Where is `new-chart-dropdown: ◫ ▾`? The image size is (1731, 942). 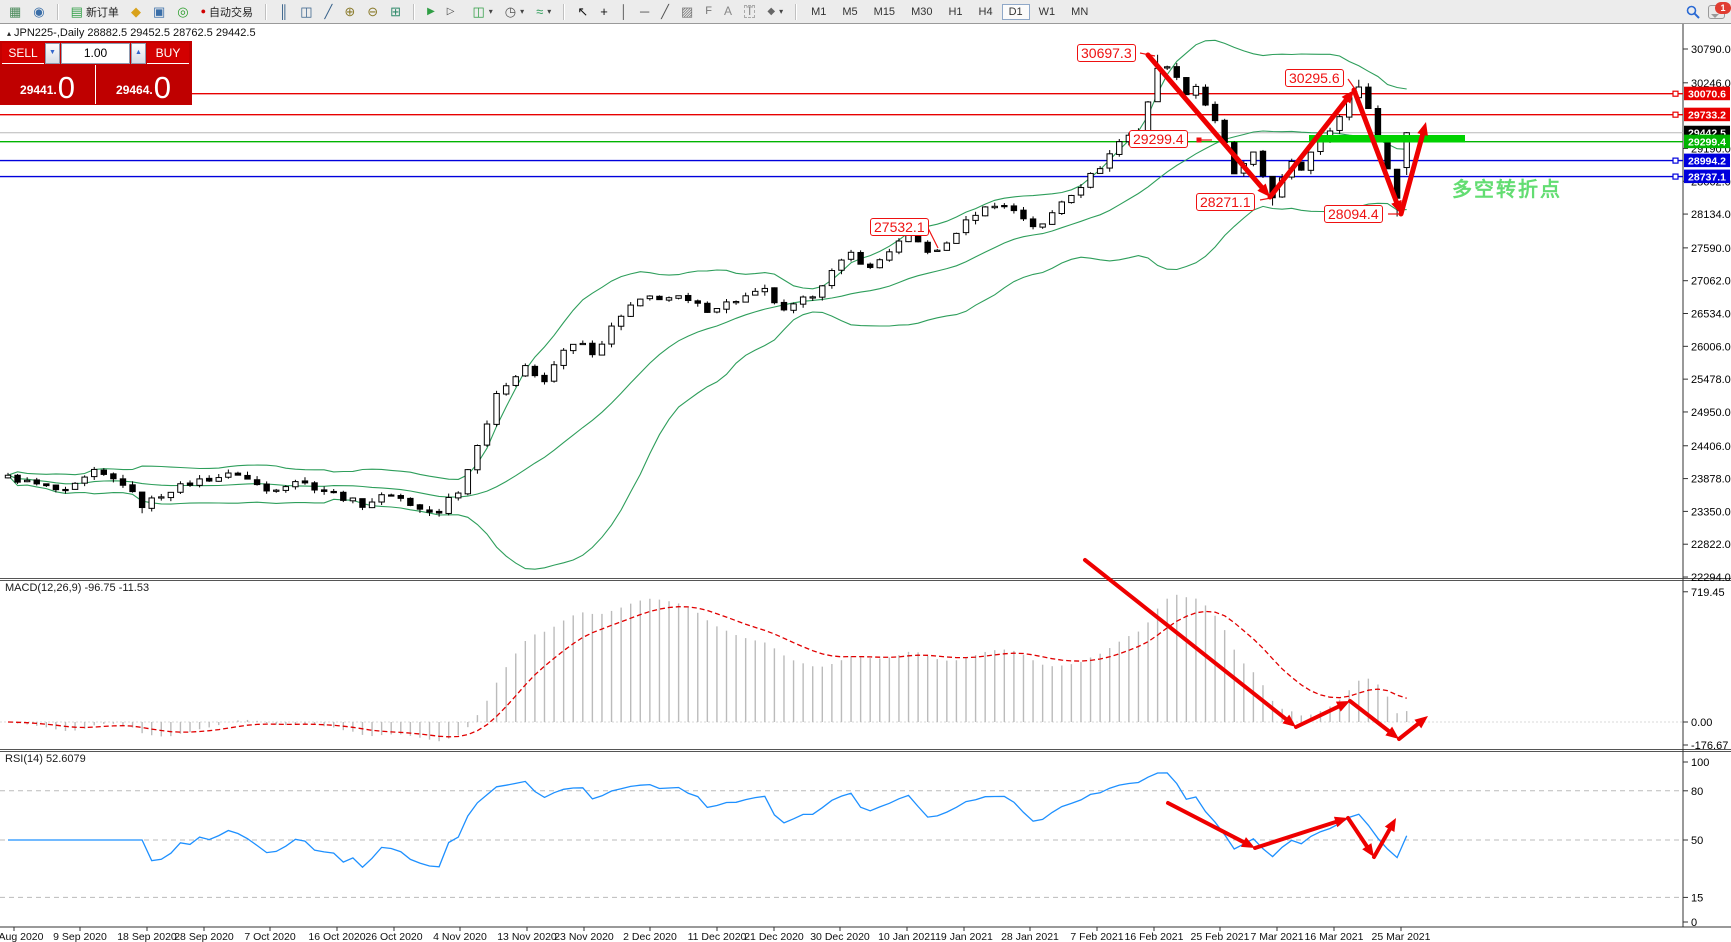
new-chart-dropdown: ◫ ▾ is located at coordinates (482, 11).